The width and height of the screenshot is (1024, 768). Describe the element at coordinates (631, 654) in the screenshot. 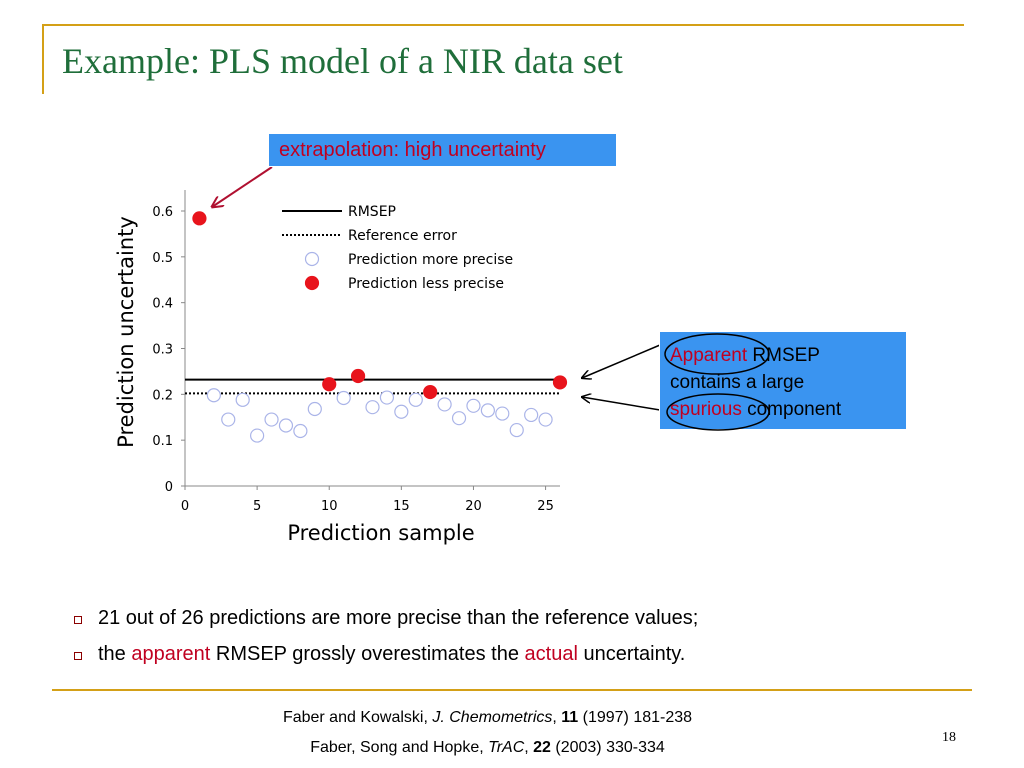

I see `bullet-text-part: uncertainty.` at that location.